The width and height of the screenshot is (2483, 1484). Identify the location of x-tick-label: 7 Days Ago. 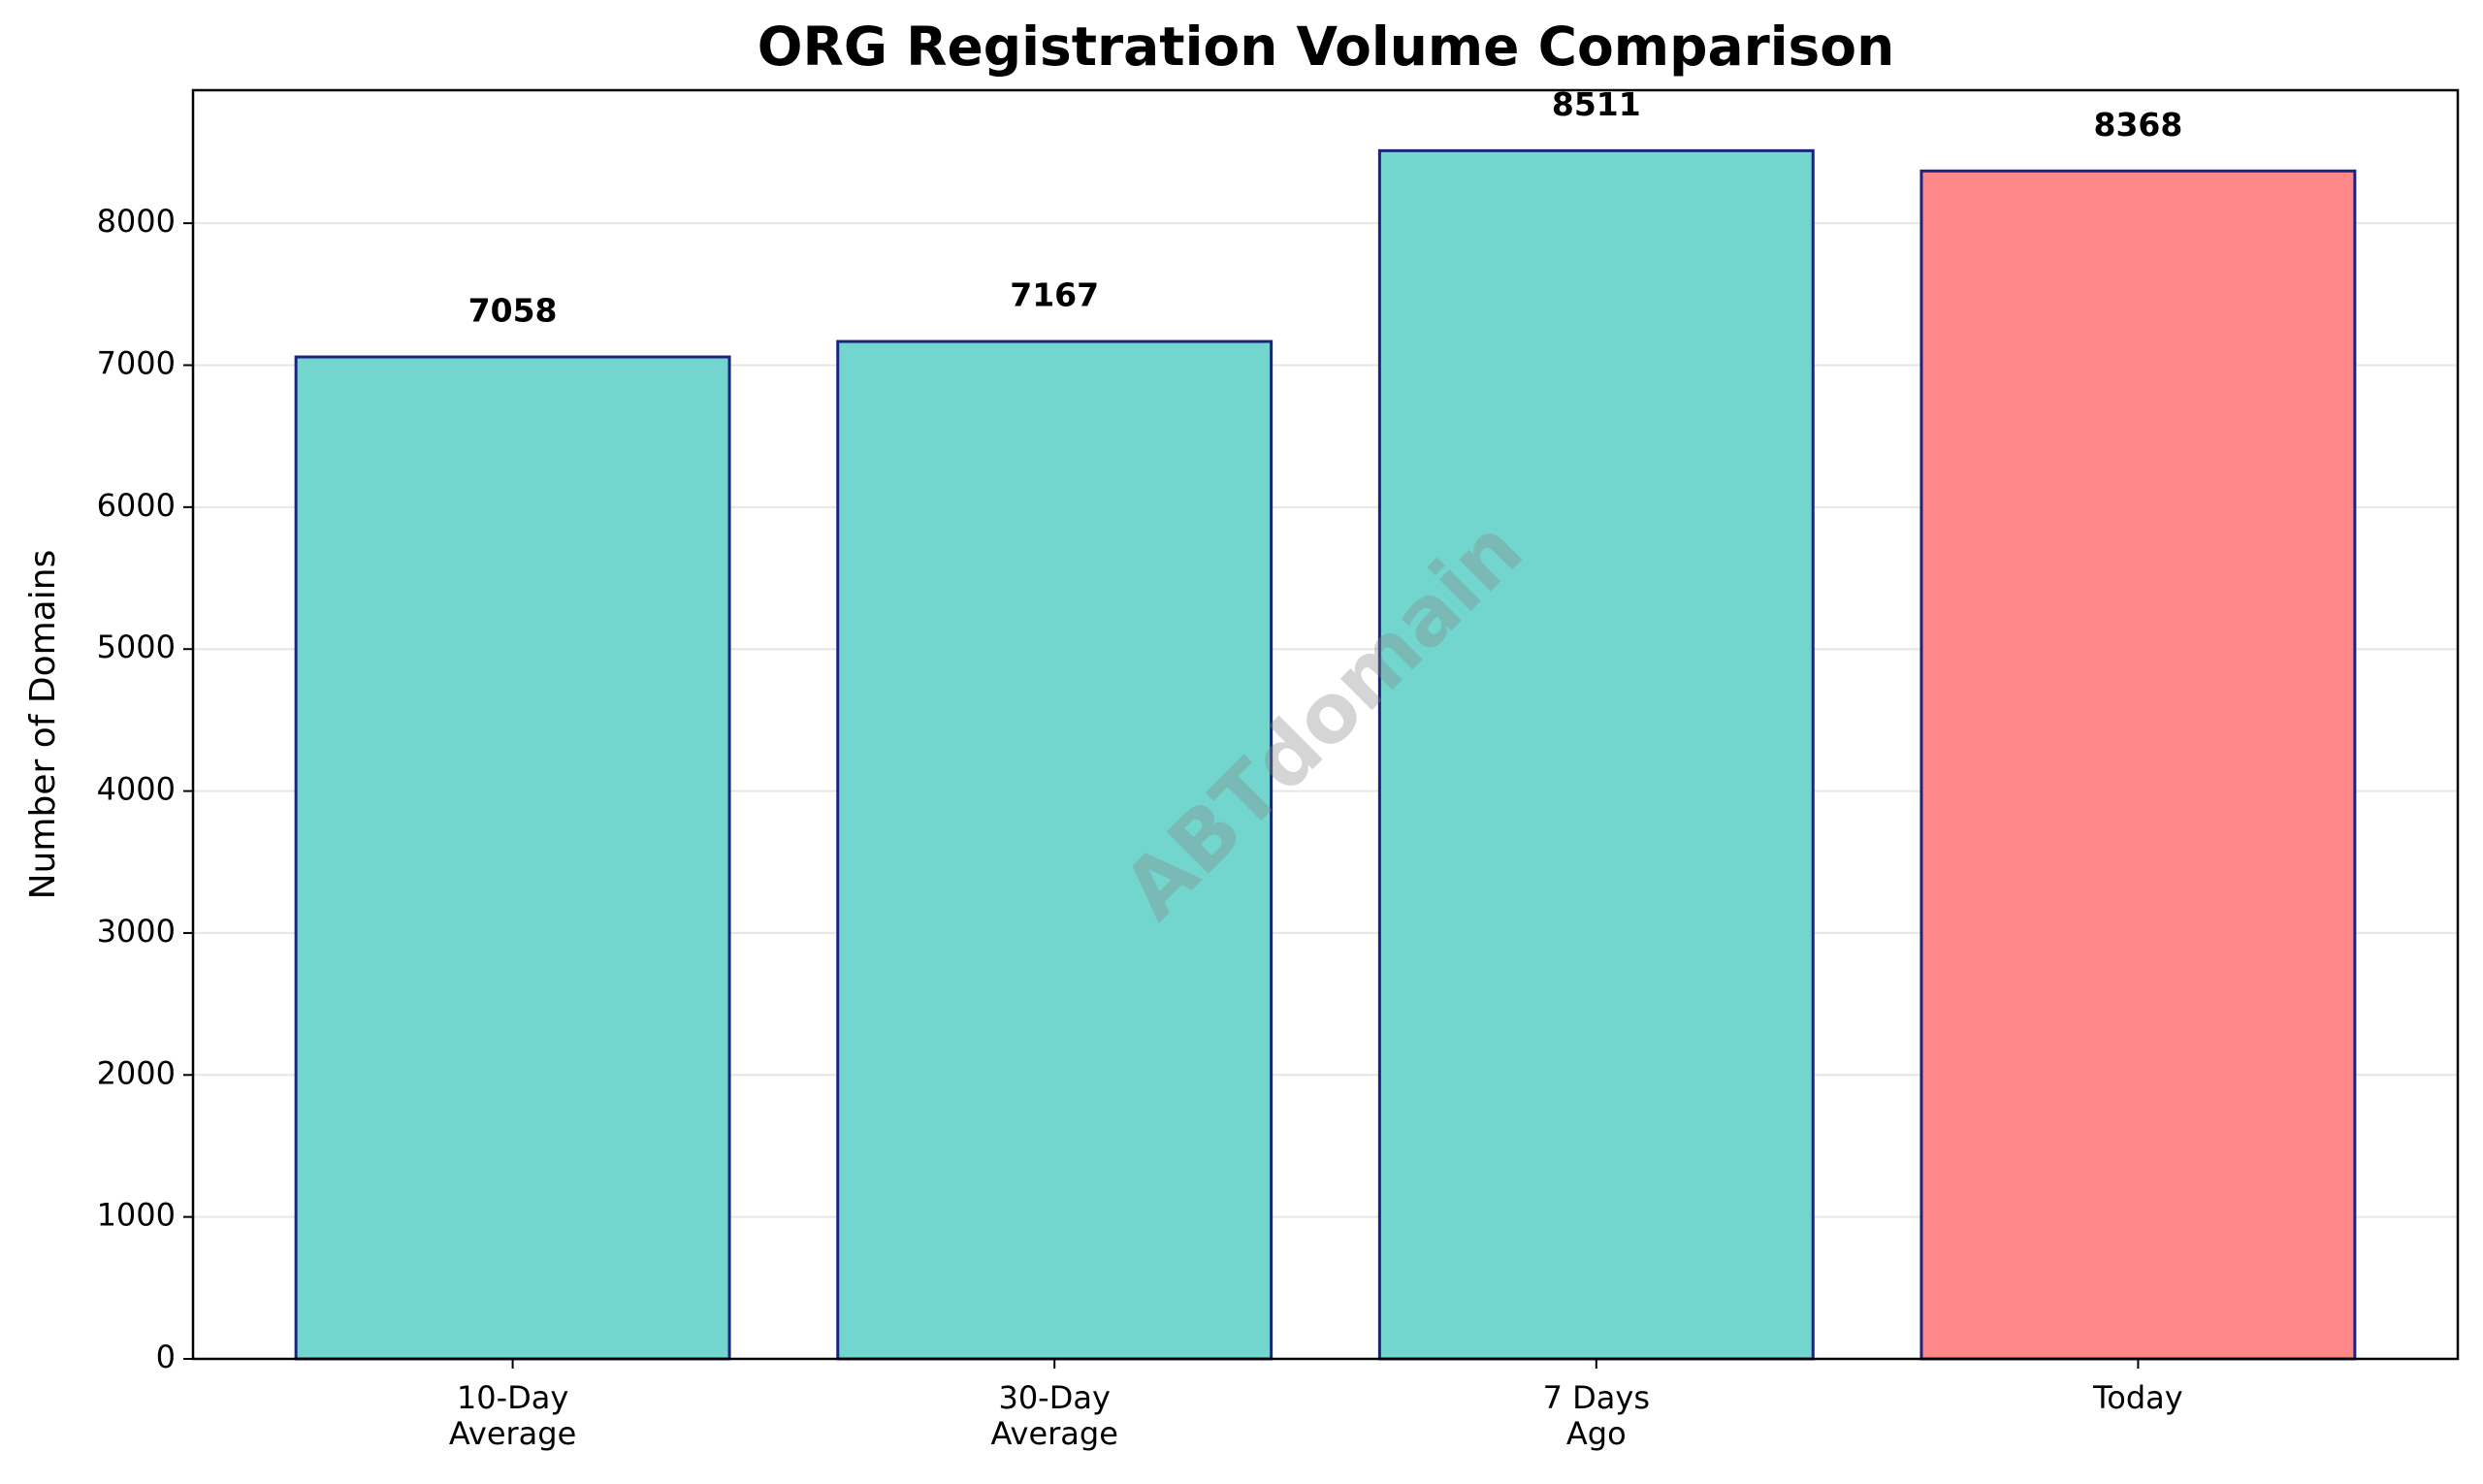
(1597, 1415).